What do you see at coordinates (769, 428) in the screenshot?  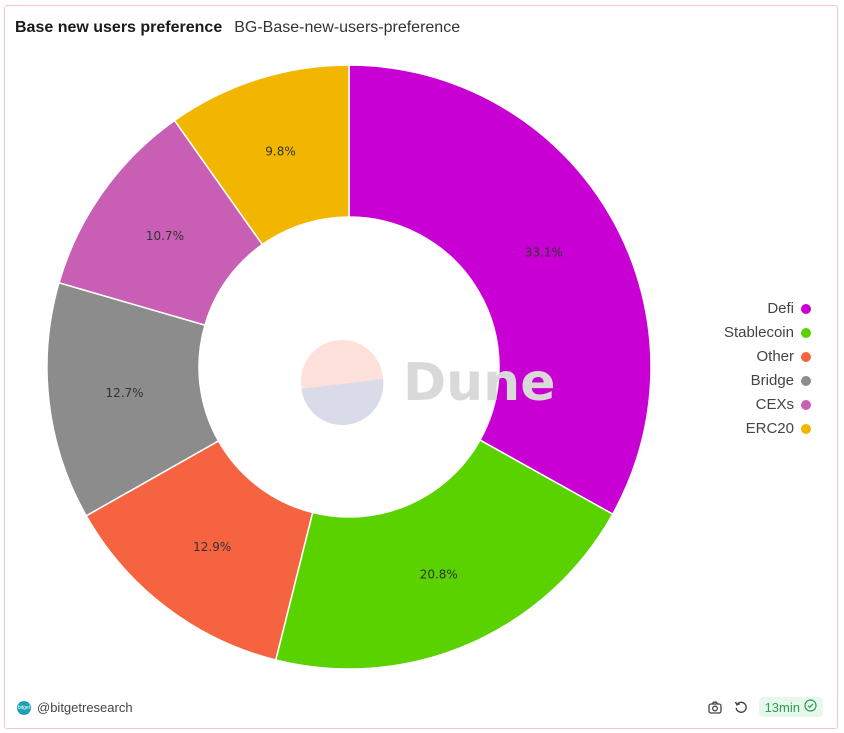 I see `legend-label: ERC20` at bounding box center [769, 428].